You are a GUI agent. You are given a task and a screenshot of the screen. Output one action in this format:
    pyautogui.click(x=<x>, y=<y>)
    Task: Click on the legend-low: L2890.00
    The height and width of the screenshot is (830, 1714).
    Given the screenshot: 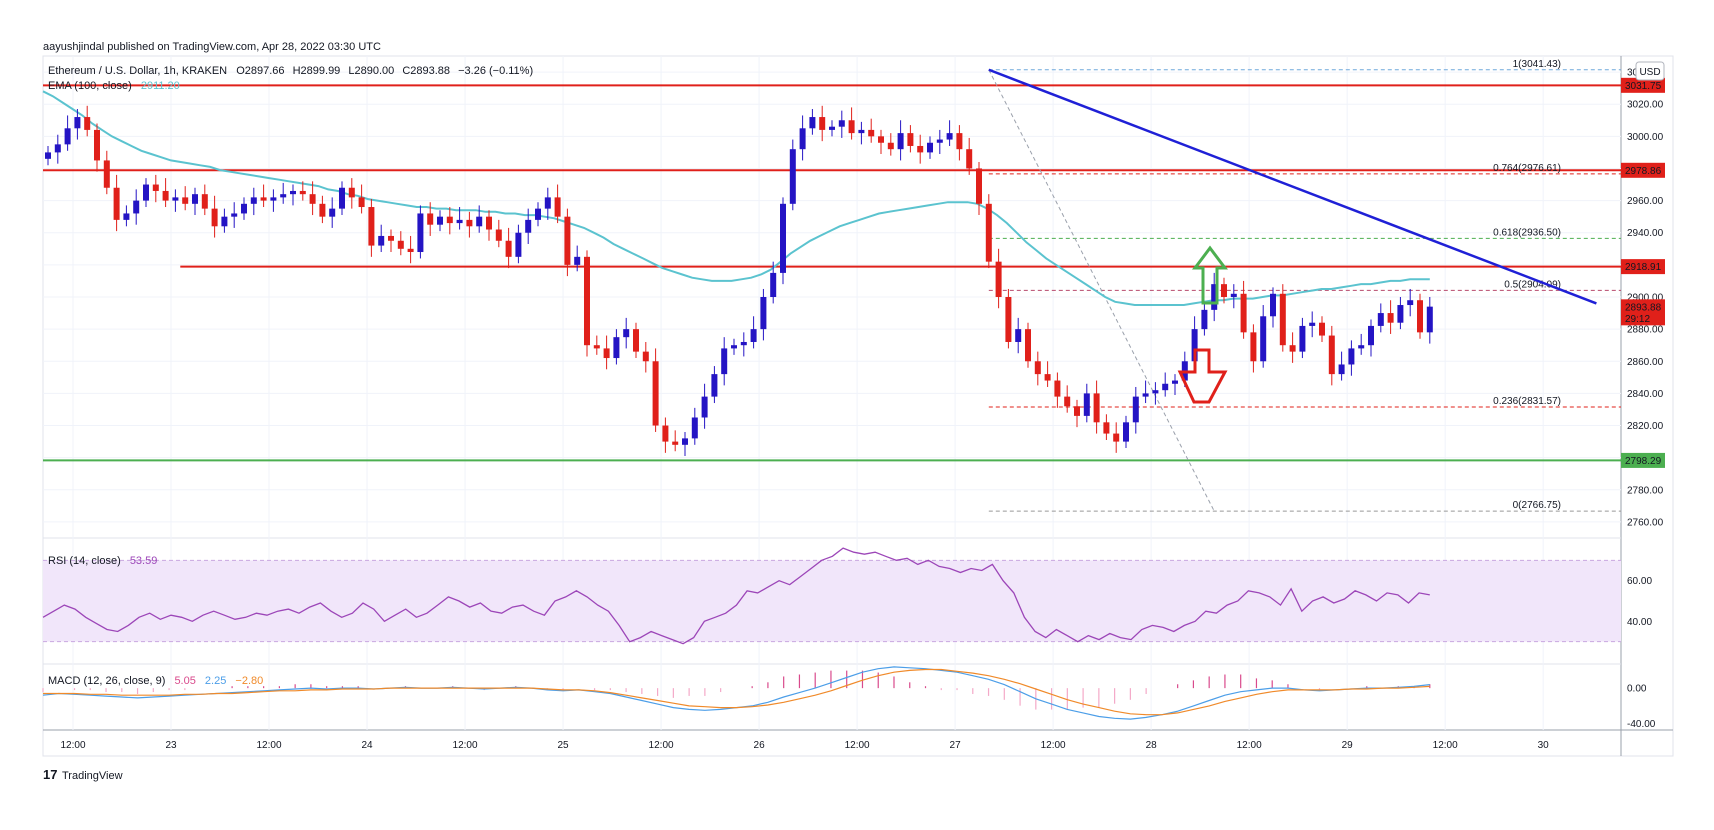 What is the action you would take?
    pyautogui.click(x=371, y=71)
    